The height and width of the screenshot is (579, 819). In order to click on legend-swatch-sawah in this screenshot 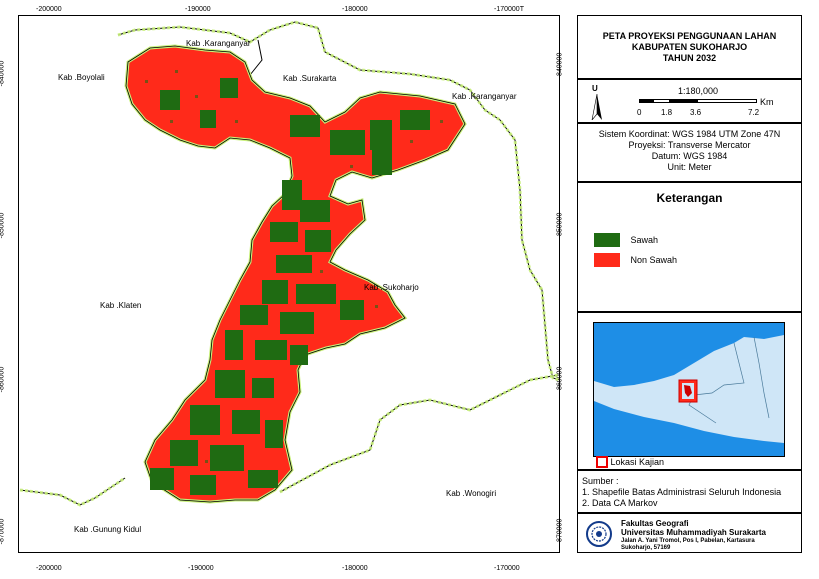, I will do `click(607, 239)`.